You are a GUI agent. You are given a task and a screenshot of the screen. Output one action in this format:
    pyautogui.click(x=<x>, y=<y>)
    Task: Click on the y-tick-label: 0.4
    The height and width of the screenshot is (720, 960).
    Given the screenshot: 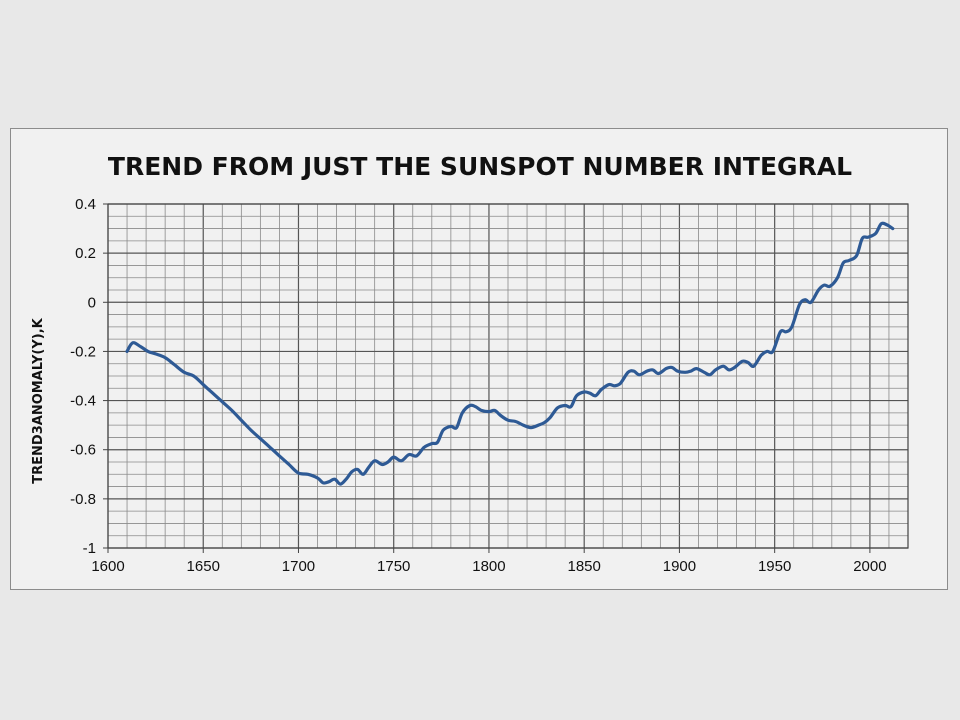 What is the action you would take?
    pyautogui.click(x=85, y=204)
    